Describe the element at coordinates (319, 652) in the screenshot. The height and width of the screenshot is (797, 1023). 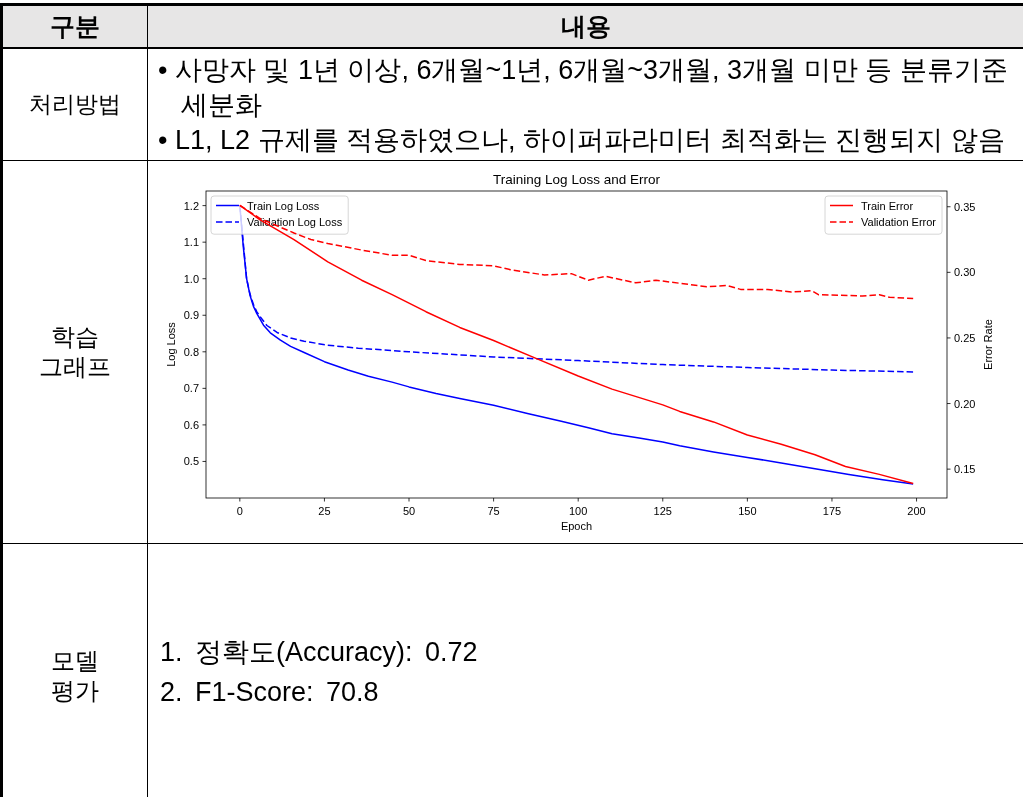
I see `text: 1. 정확도(Accuracy): 0.72` at that location.